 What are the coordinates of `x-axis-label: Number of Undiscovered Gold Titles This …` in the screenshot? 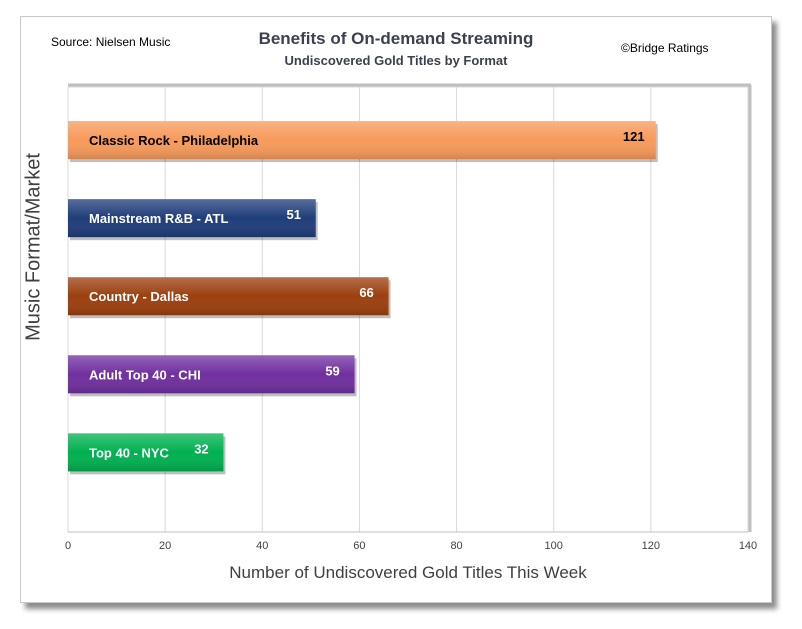 It's located at (408, 572).